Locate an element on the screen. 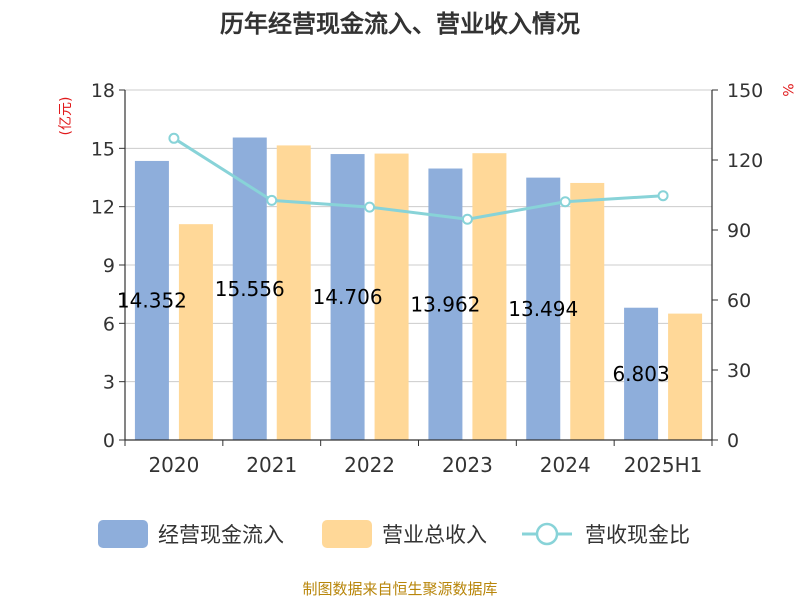 Image resolution: width=800 pixels, height=600 pixels. left-tick-label: 3 is located at coordinates (109, 383).